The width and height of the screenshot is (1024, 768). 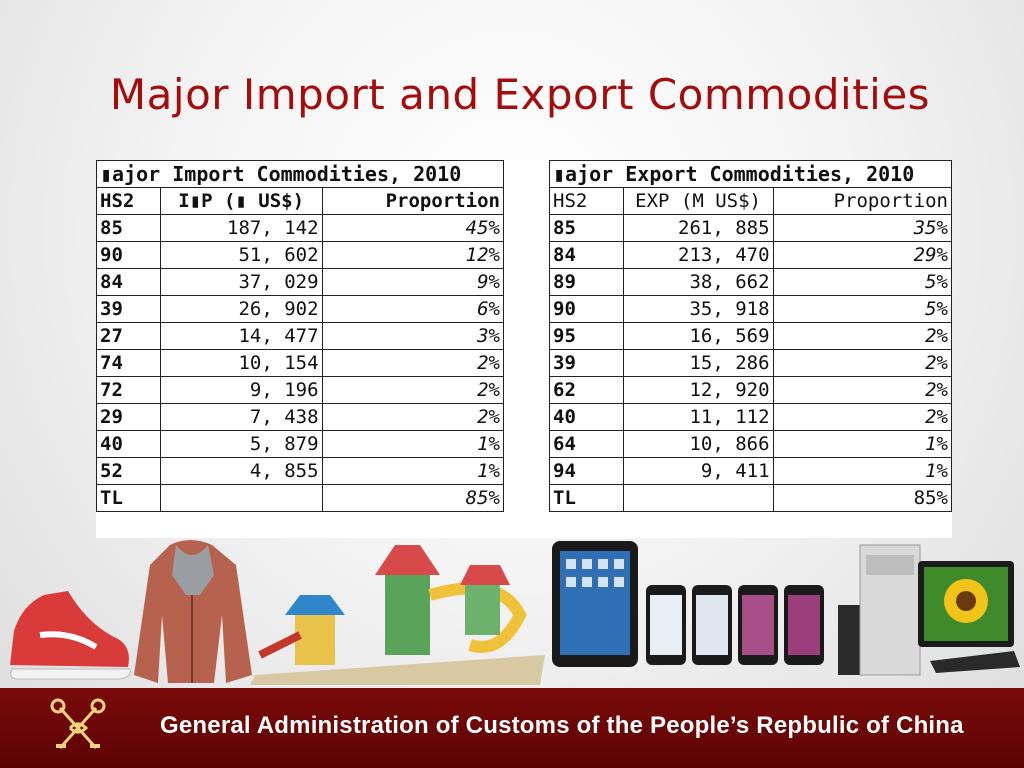 I want to click on hs2-code-cell: 95, so click(x=586, y=336).